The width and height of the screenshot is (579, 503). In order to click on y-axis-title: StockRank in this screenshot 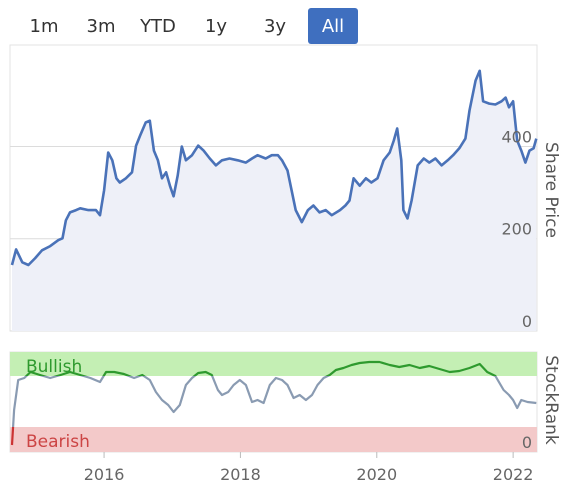, I will do `click(551, 400)`.